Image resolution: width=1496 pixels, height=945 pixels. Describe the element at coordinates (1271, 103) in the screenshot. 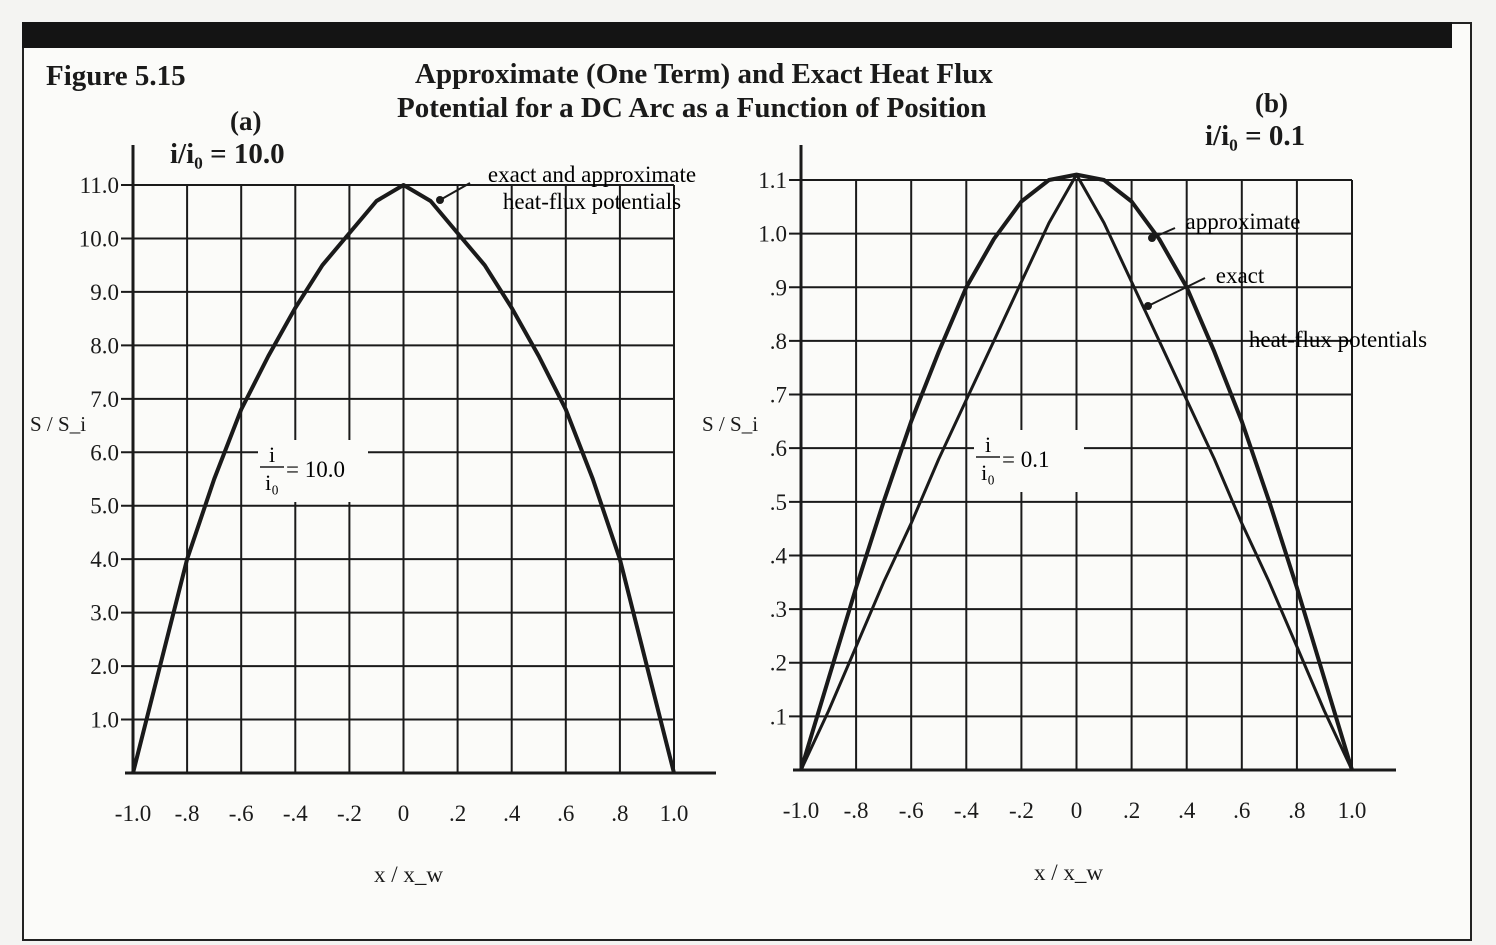

I see `panel-b-label: (b)` at that location.